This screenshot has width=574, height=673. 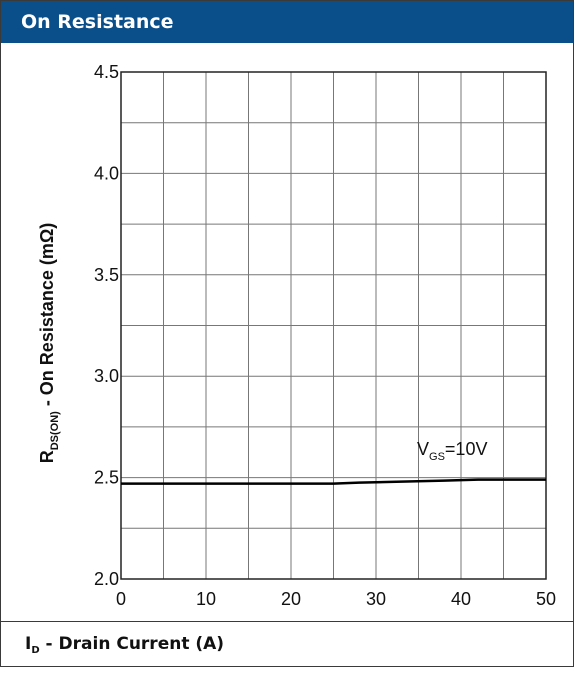 I want to click on series-label: VGS=10V, so click(x=452, y=451).